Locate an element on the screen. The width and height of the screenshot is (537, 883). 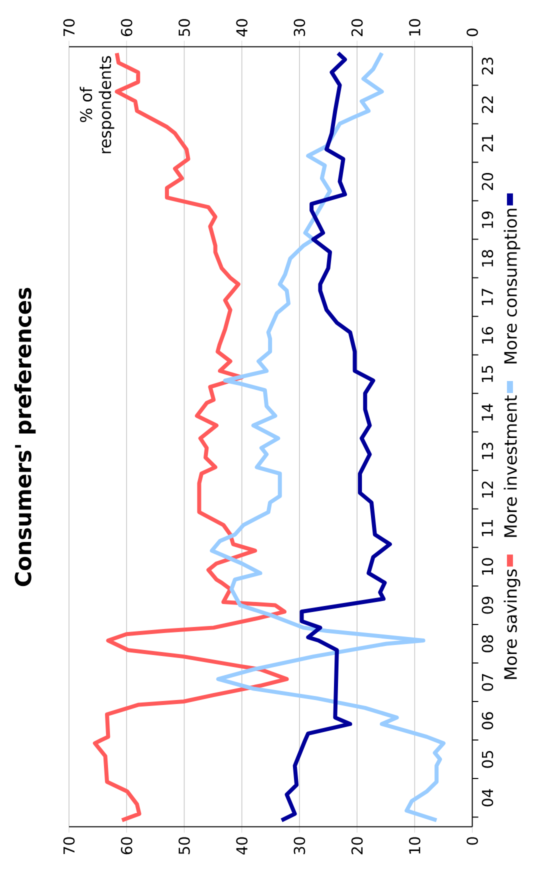
x2-tick-label: 40 is located at coordinates (242, 846).